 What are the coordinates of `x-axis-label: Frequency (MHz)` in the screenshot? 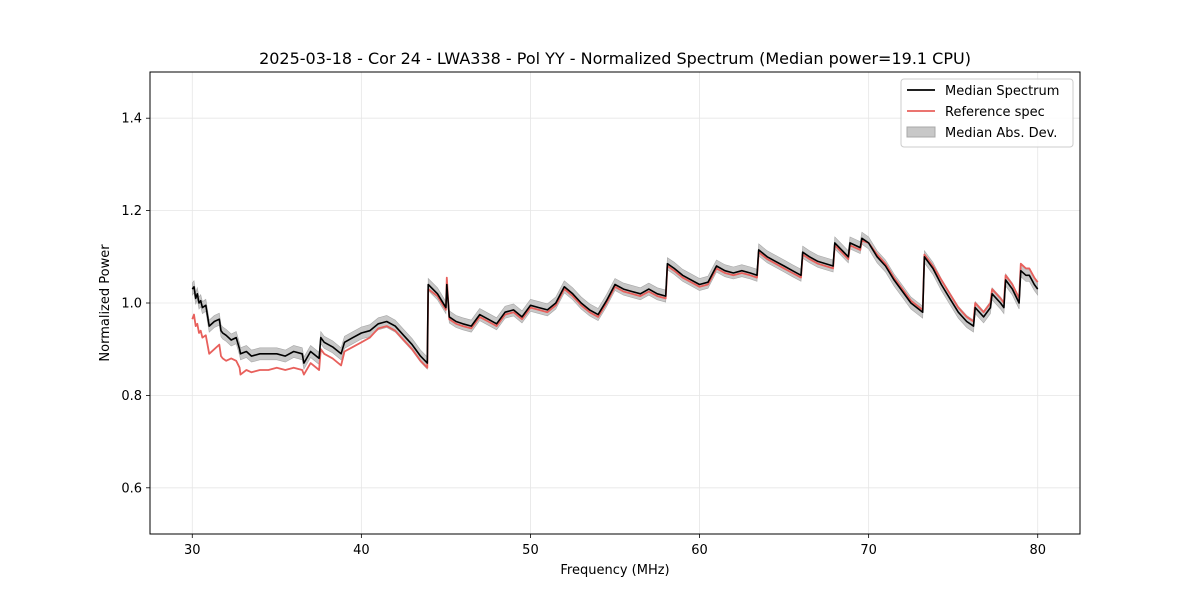 It's located at (614, 570).